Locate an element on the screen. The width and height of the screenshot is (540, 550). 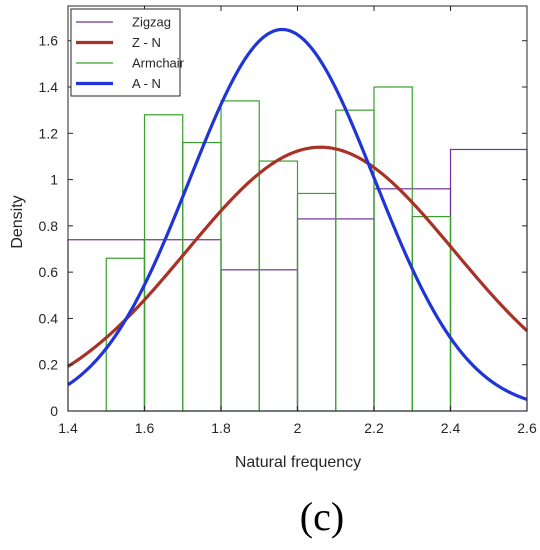
legend-label: Armchair is located at coordinates (158, 63).